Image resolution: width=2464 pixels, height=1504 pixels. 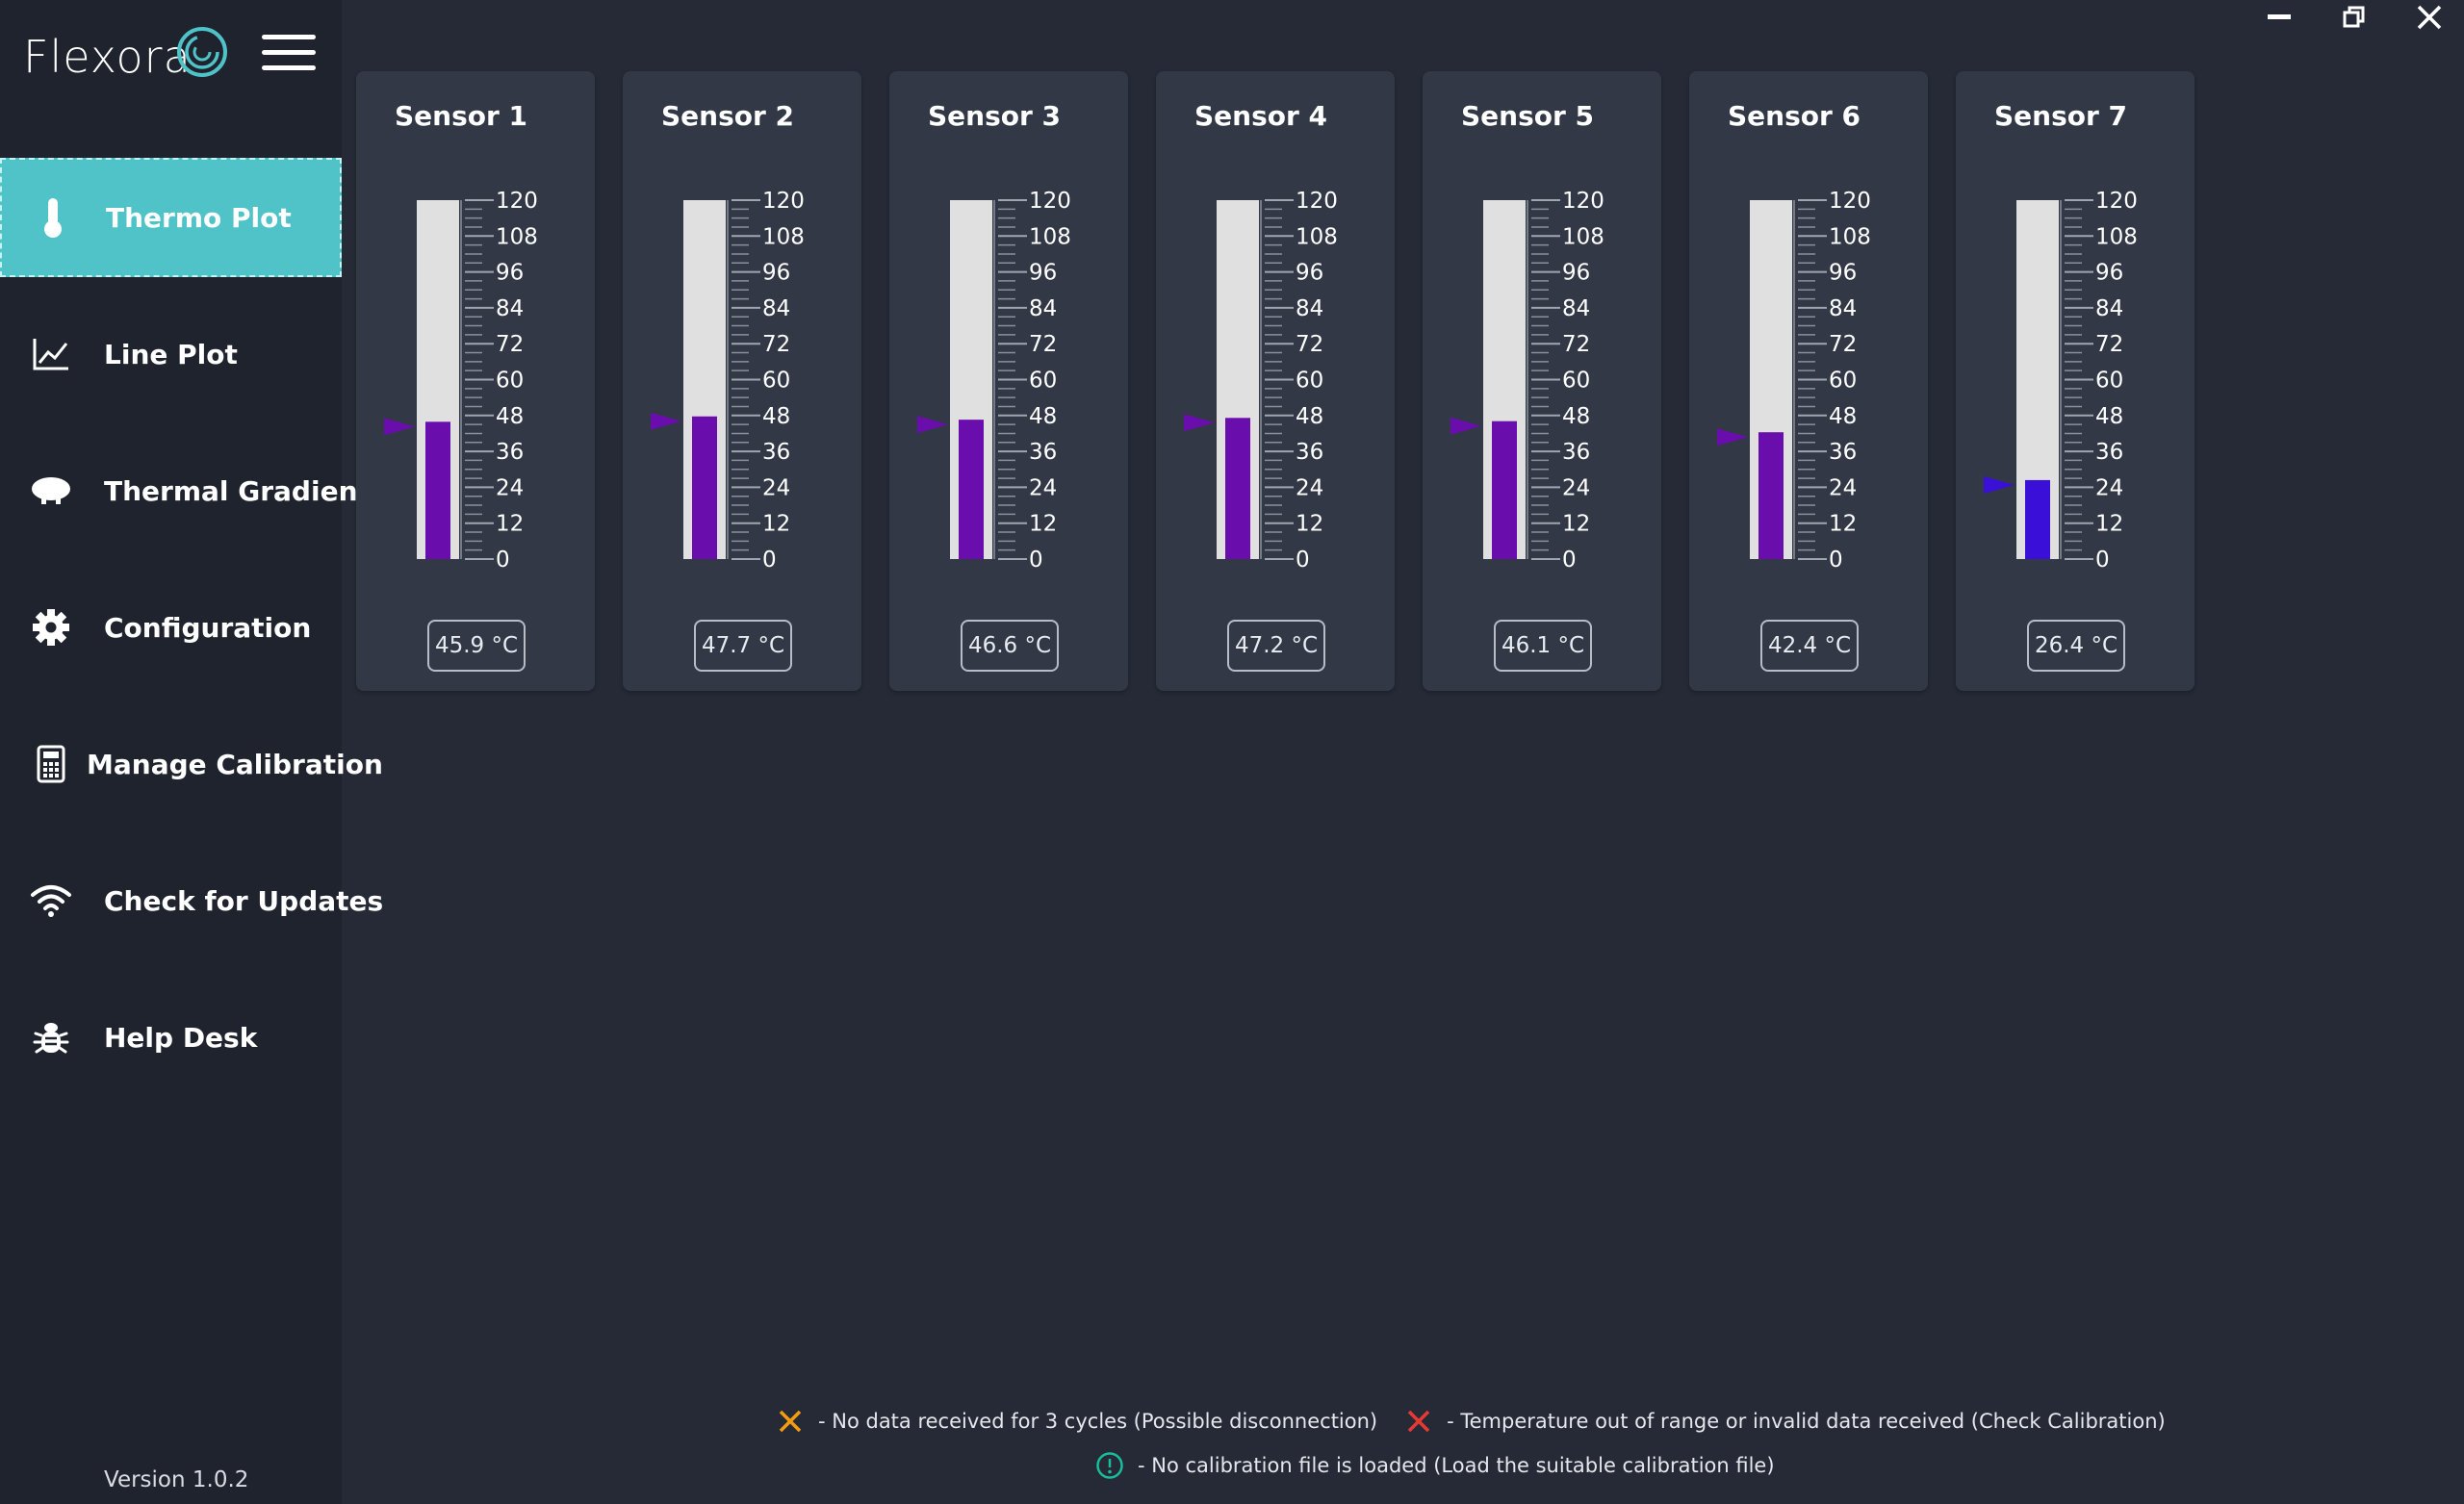 I want to click on sensor-card: Sensor 2 120 108 96 84 72 60 48 36 24 12 0 47.7 °C, so click(x=742, y=381).